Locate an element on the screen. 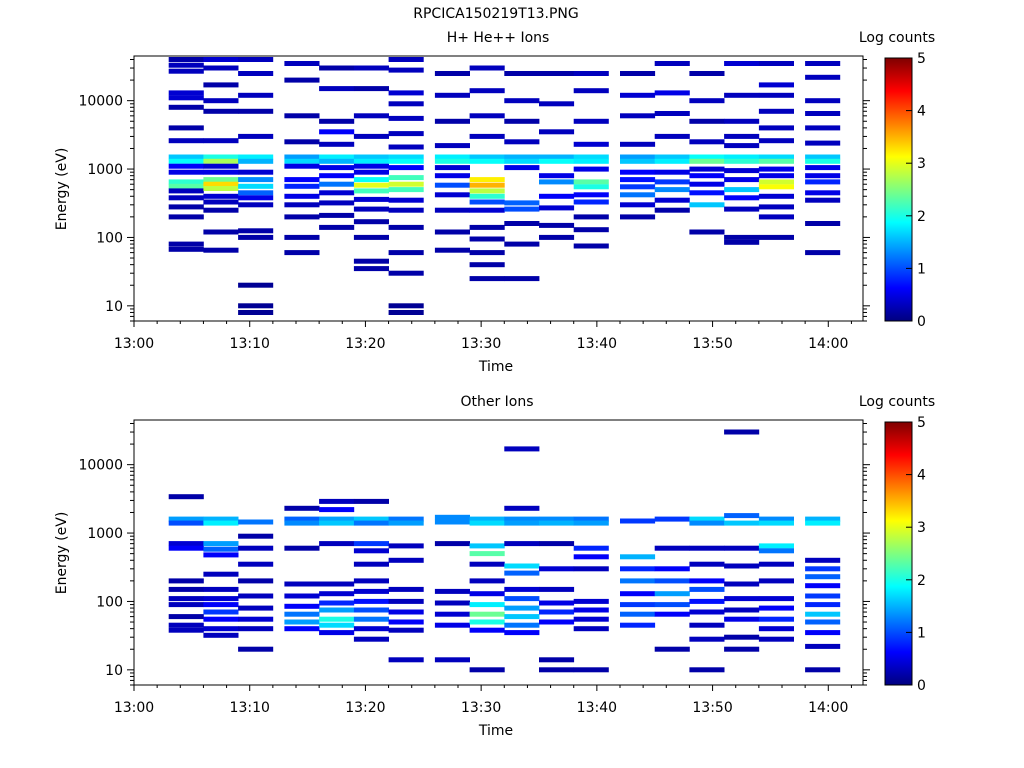 The image size is (1024, 768). panel-title: Other Ions is located at coordinates (496, 402).